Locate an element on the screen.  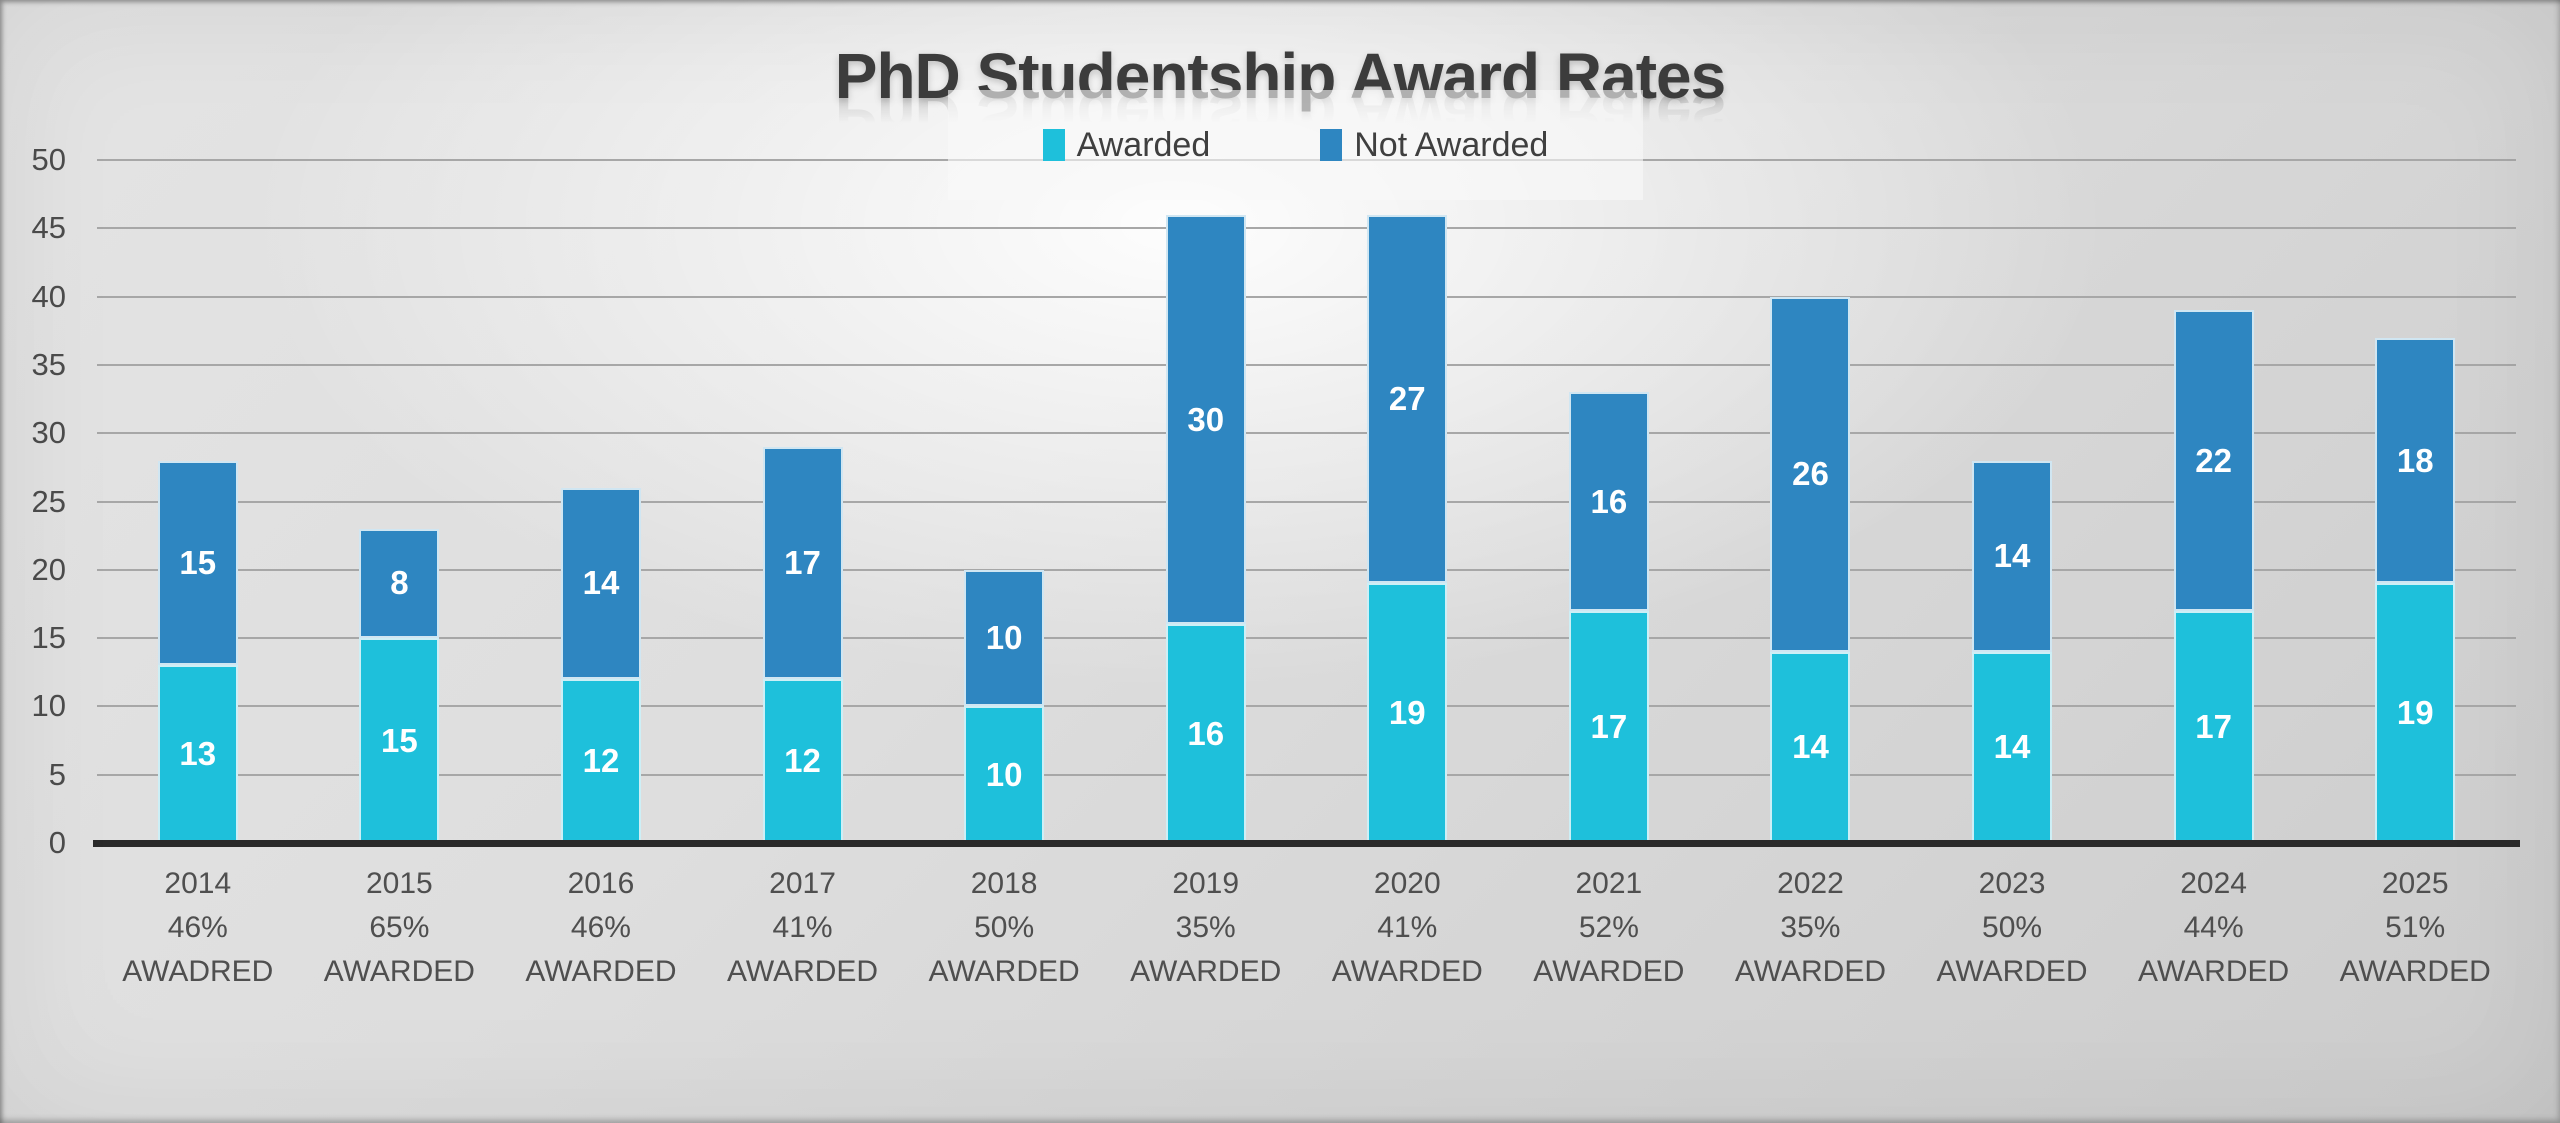
bar-segment-awarded-2019: 16 is located at coordinates (1205, 733).